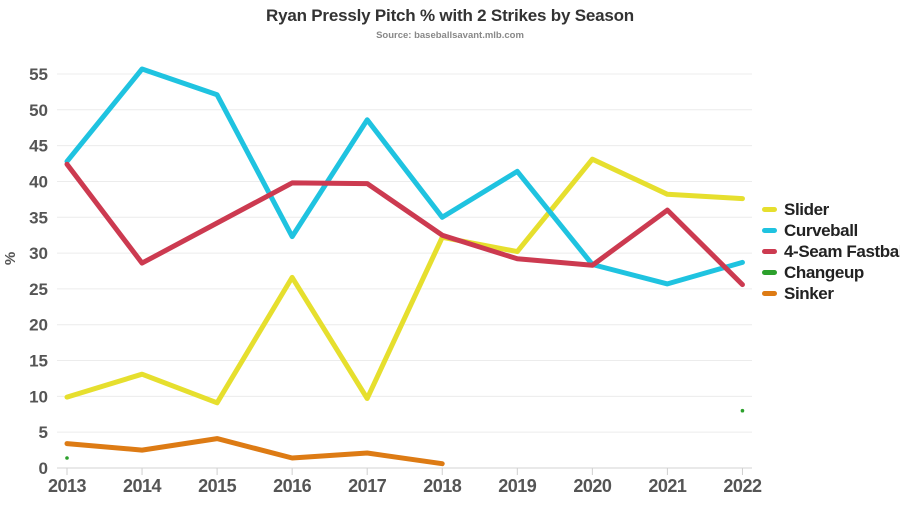 Image resolution: width=900 pixels, height=506 pixels. What do you see at coordinates (450, 35) in the screenshot?
I see `chart-subtitle: Source: baseballsavant.mlb.com` at bounding box center [450, 35].